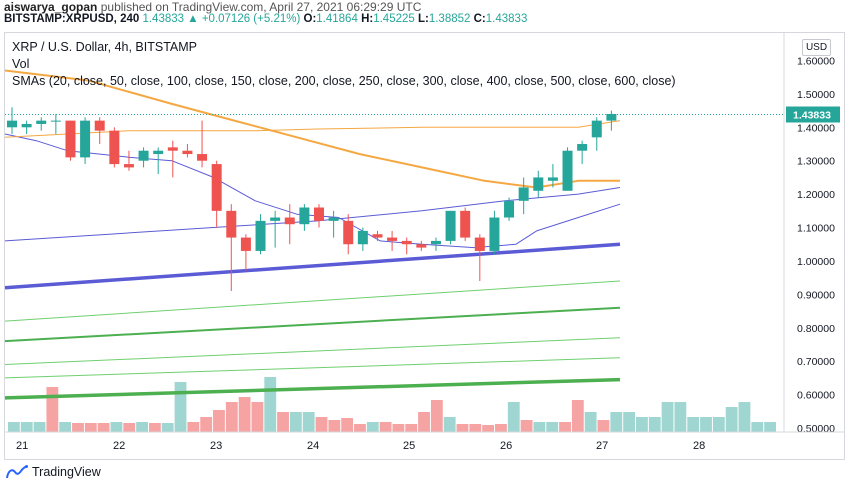  I want to click on x-tick-label: 24, so click(313, 446).